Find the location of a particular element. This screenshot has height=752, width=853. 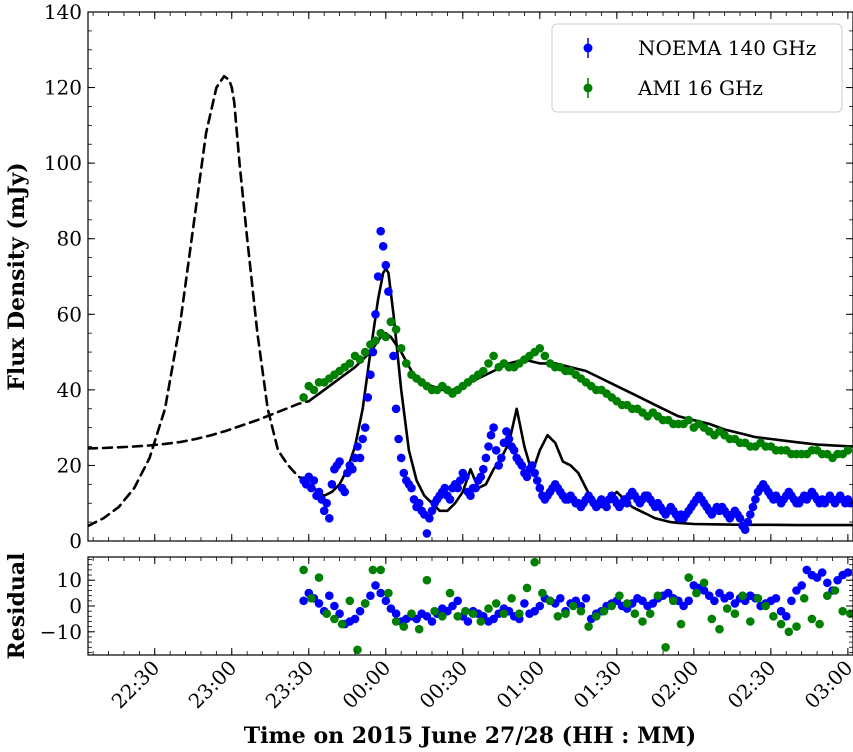

residual-series-layer is located at coordinates (576, 606).